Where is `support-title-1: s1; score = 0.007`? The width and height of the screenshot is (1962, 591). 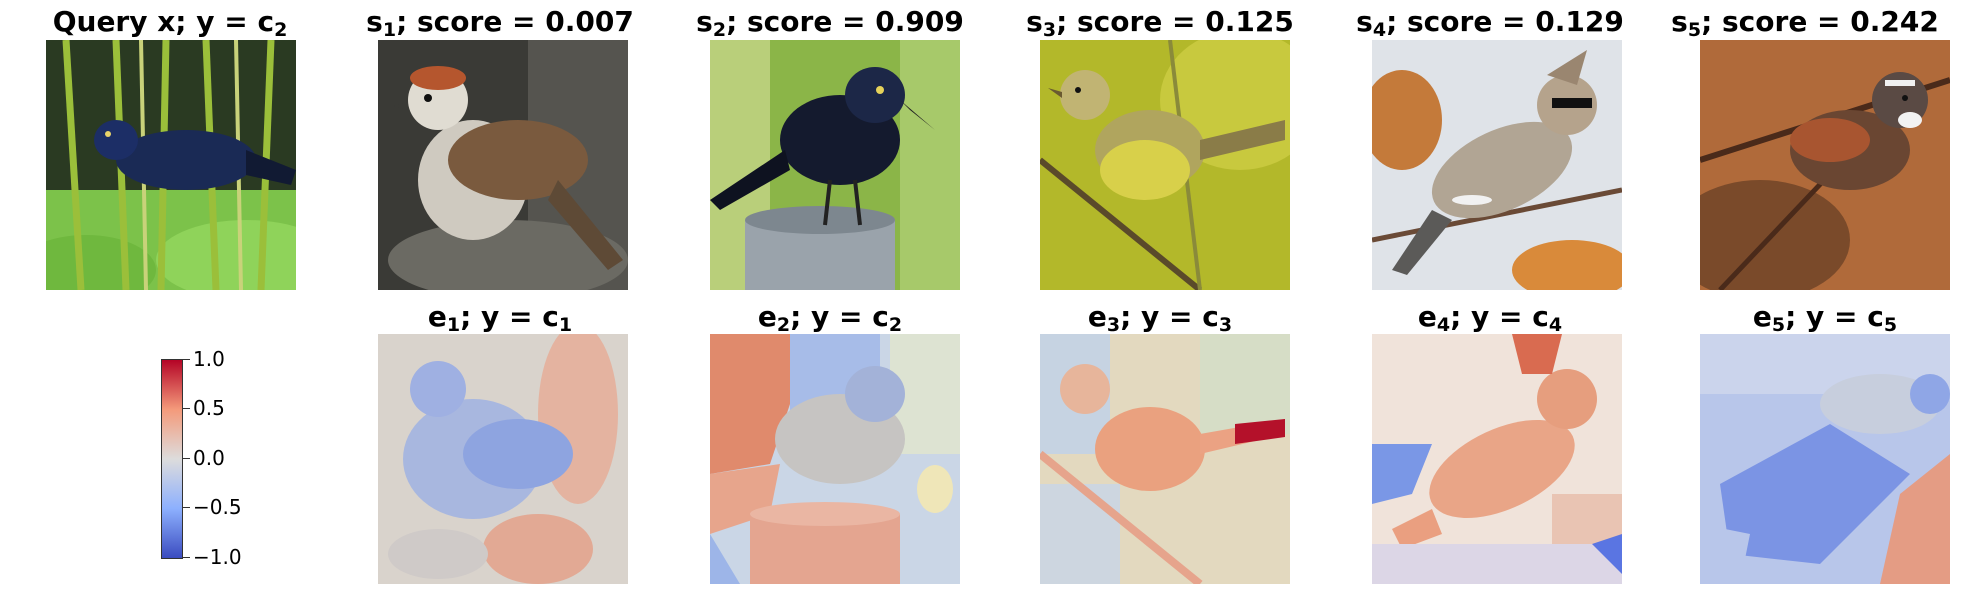 support-title-1: s1; score = 0.007 is located at coordinates (500, 23).